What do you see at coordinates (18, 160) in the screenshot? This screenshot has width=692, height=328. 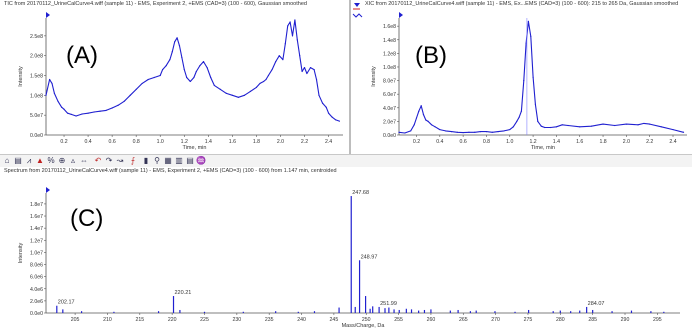 I see `zoom-icon: ▤` at bounding box center [18, 160].